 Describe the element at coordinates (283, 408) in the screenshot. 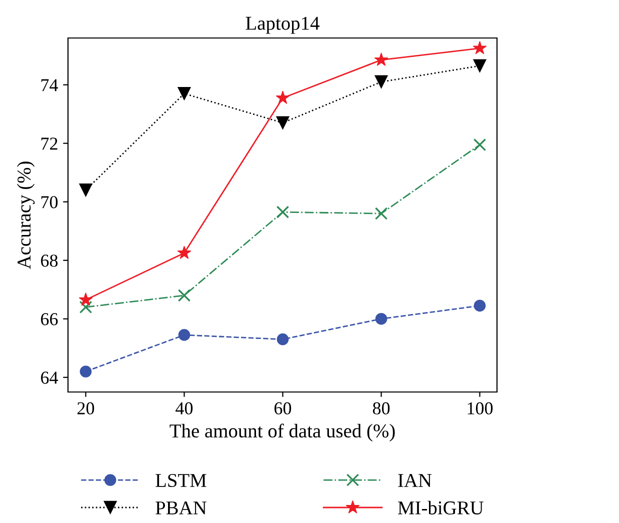

I see `x-tick-label: 60` at that location.